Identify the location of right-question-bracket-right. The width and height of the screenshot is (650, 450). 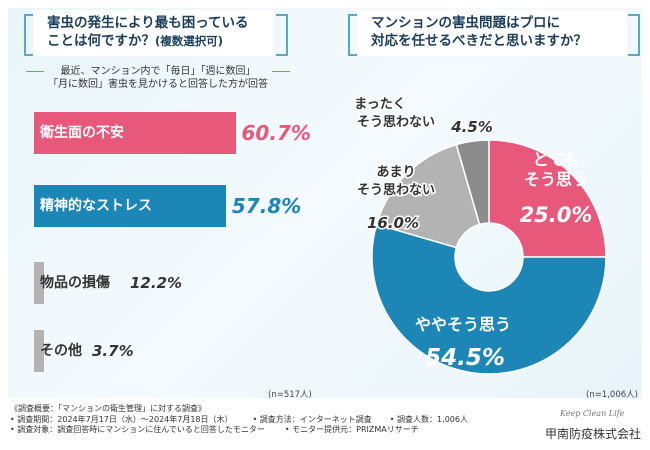
(634, 35).